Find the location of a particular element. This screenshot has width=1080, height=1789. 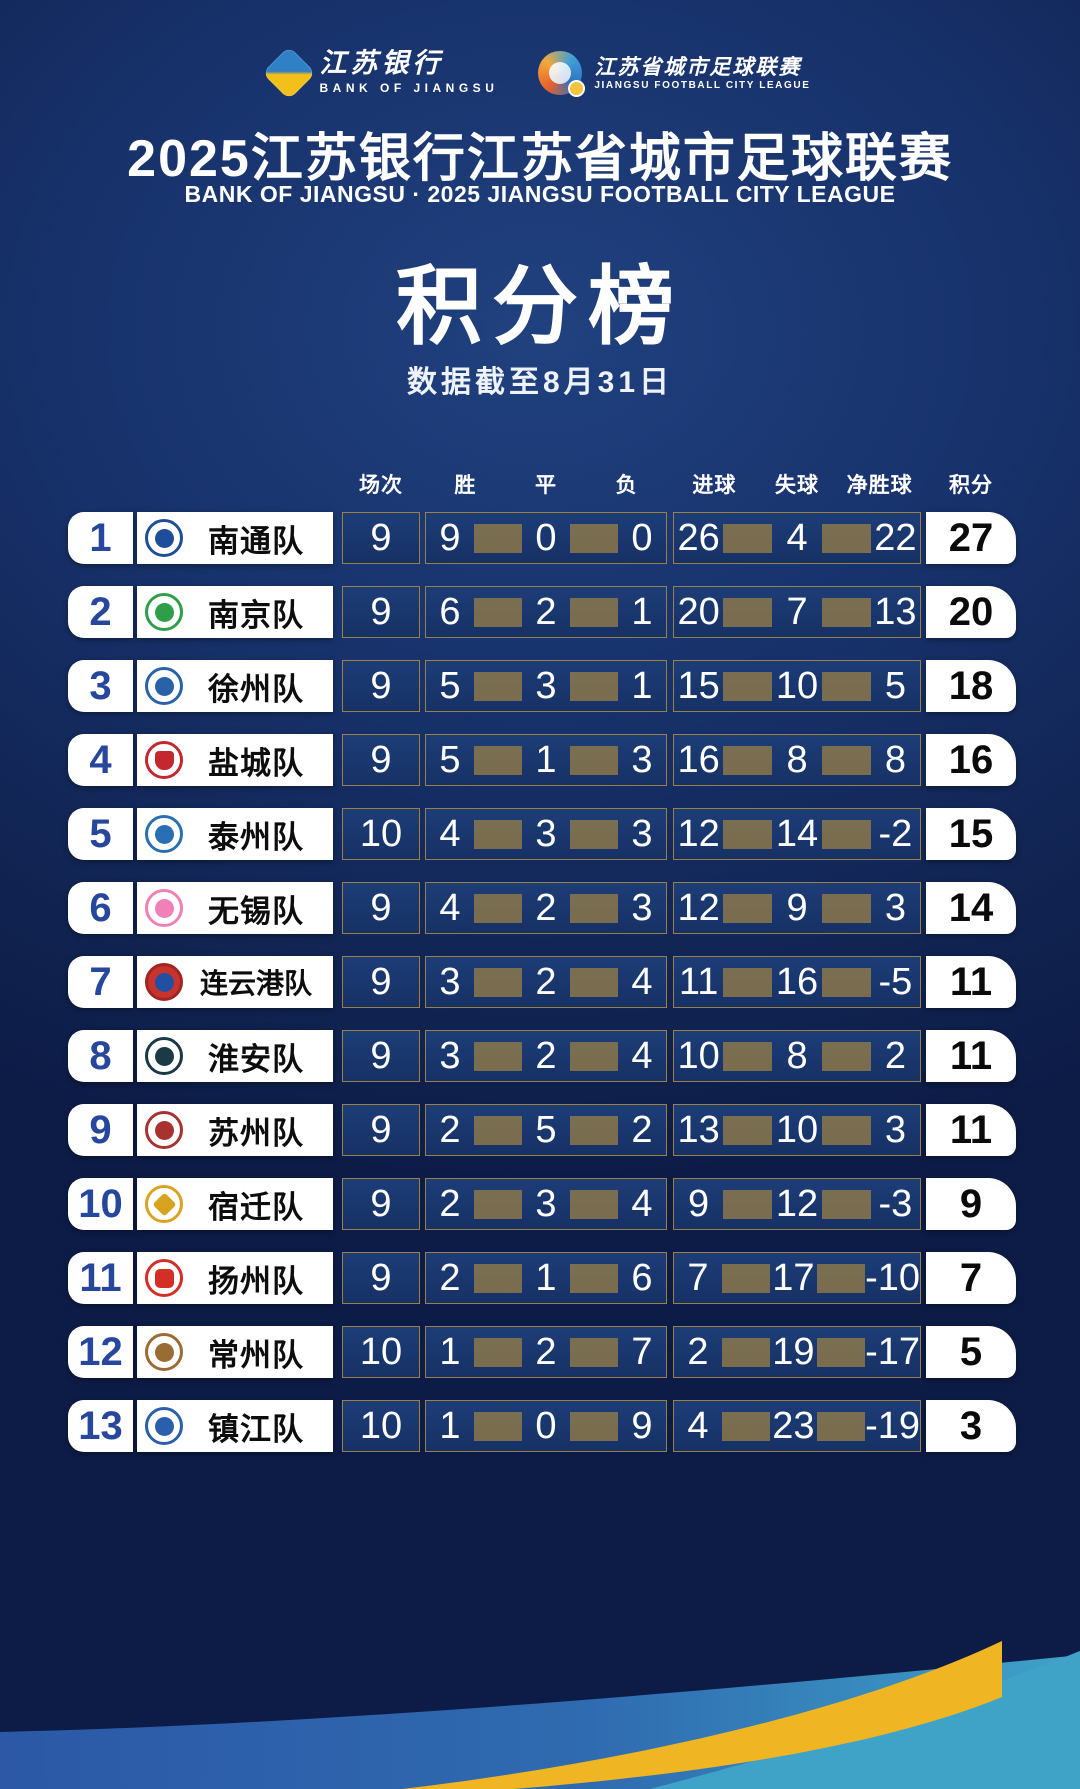

team-name: 南通队 is located at coordinates (256, 541).